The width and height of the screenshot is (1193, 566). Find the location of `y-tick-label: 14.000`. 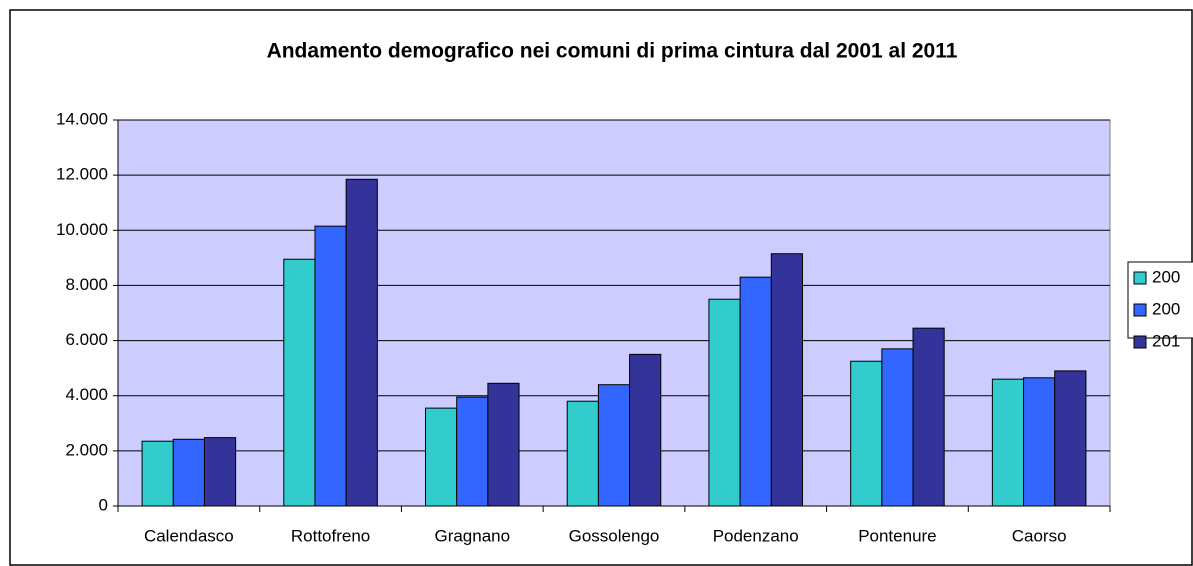

y-tick-label: 14.000 is located at coordinates (82, 118).